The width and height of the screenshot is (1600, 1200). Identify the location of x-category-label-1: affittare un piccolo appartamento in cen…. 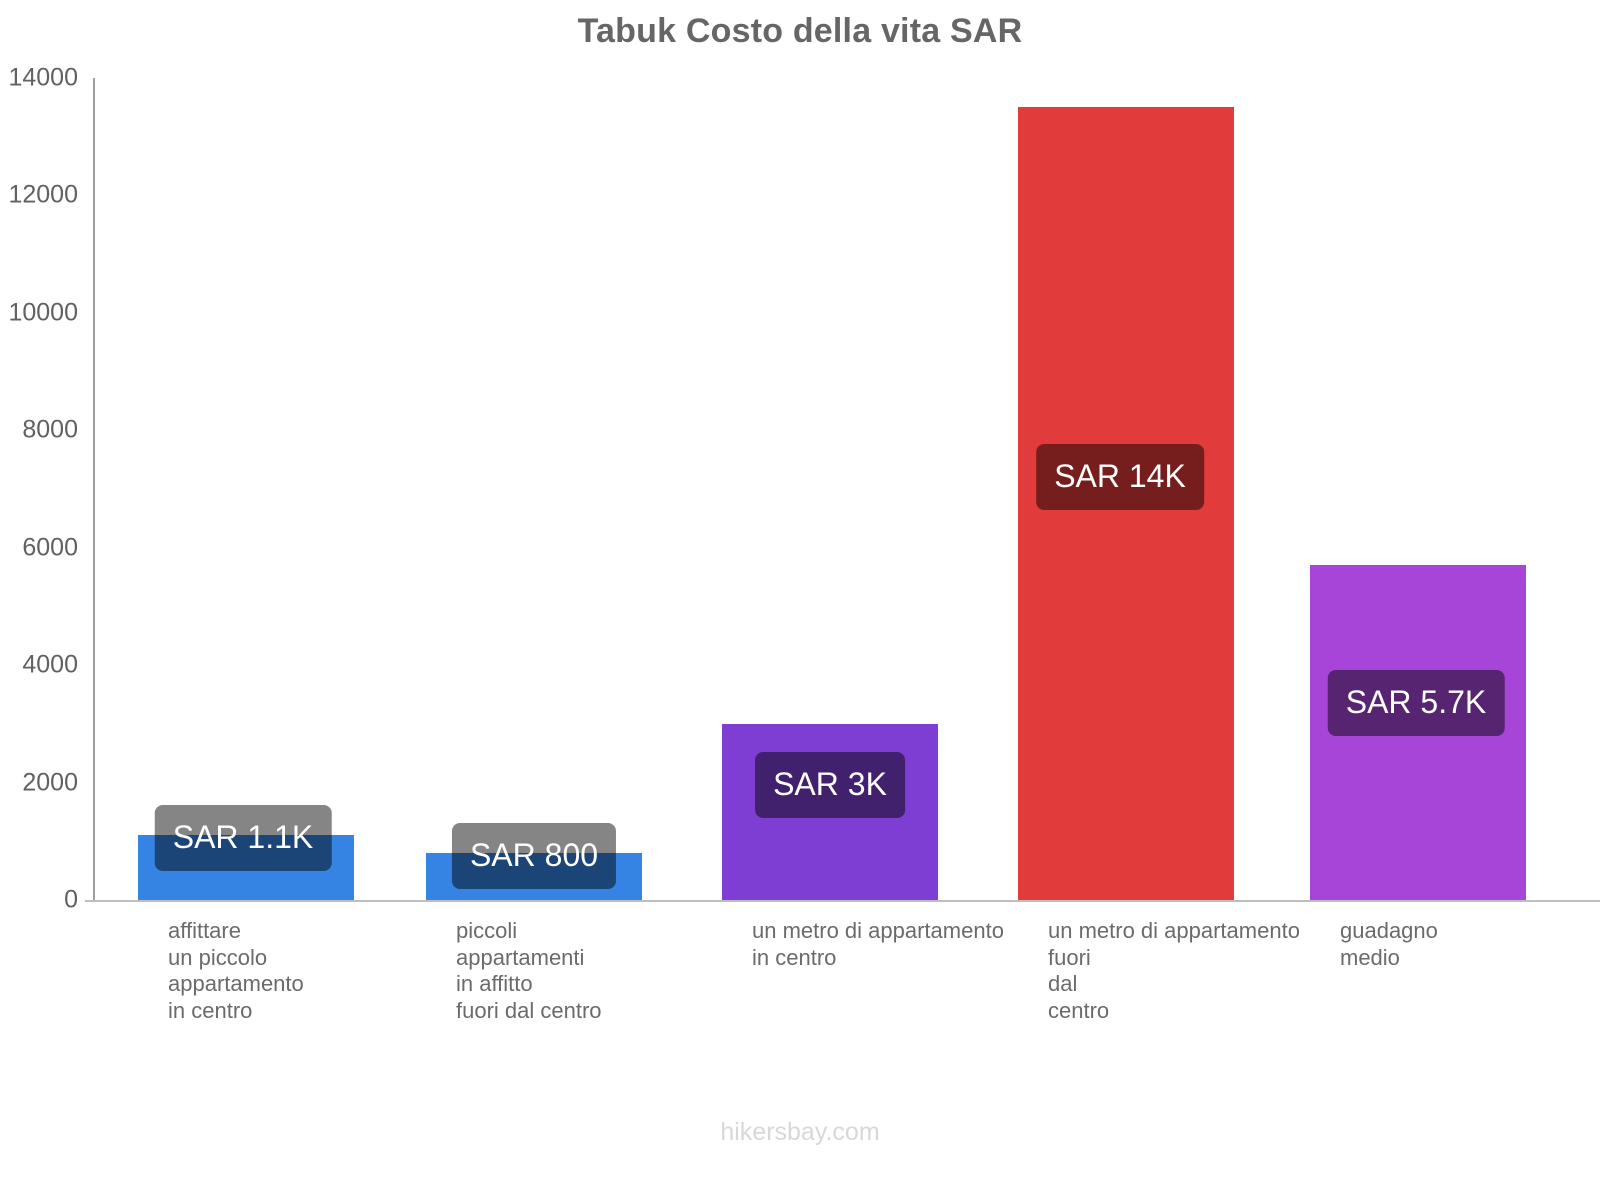
(236, 970).